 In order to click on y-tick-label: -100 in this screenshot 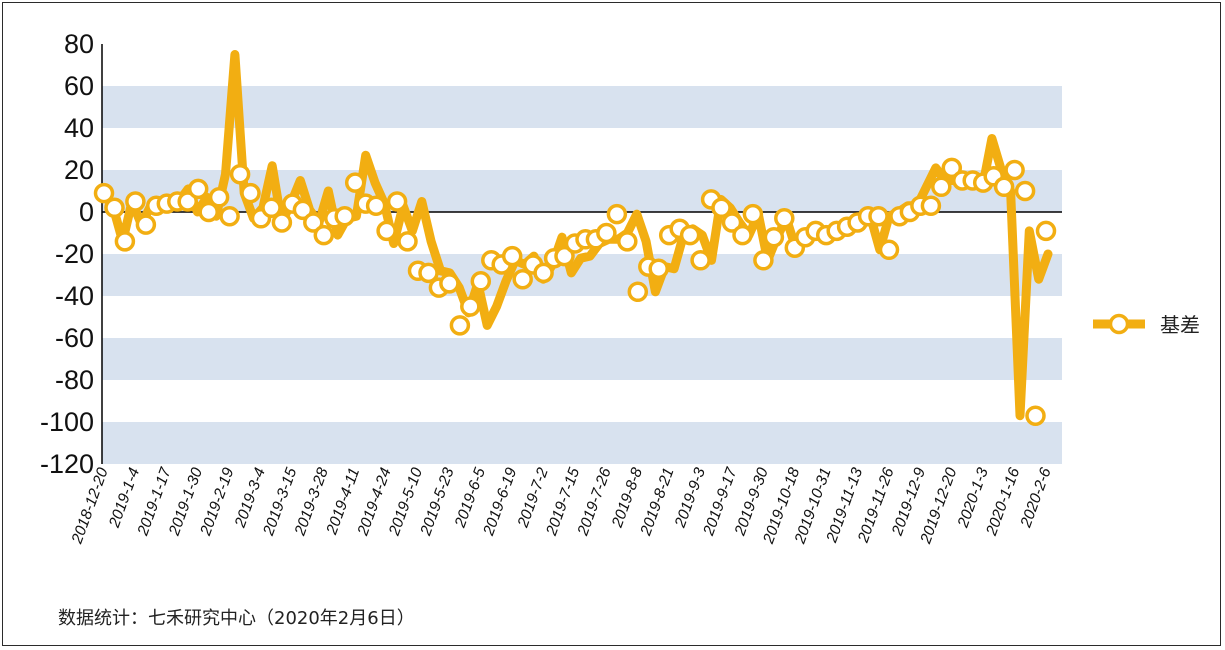, I will do `click(67, 422)`.